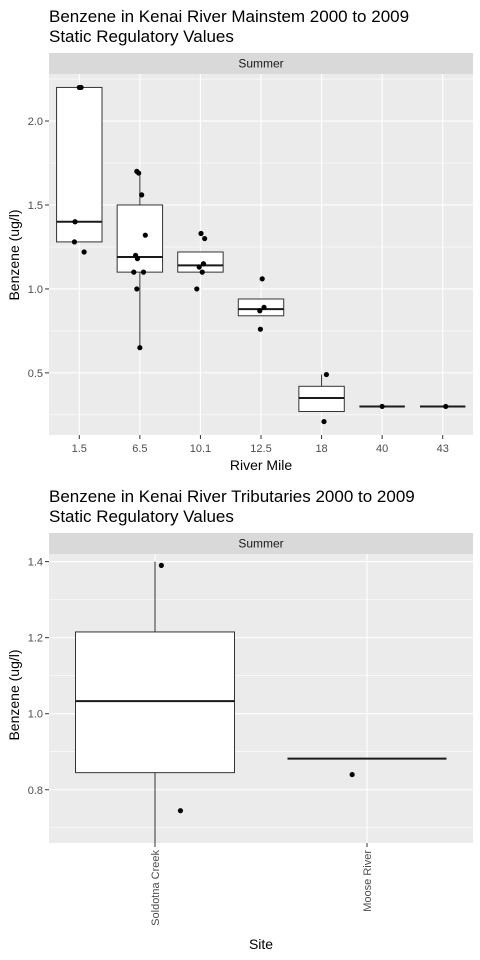  Describe the element at coordinates (200, 449) in the screenshot. I see `chart1-x-tick-label: 10.1` at that location.